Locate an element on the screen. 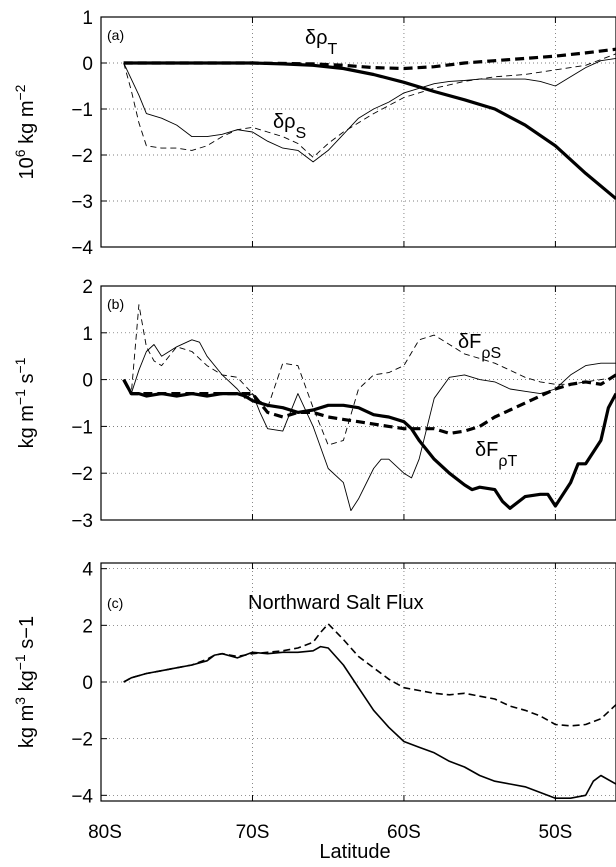 The width and height of the screenshot is (616, 867). annotation-dF-rho-s: δFρS is located at coordinates (479, 346).